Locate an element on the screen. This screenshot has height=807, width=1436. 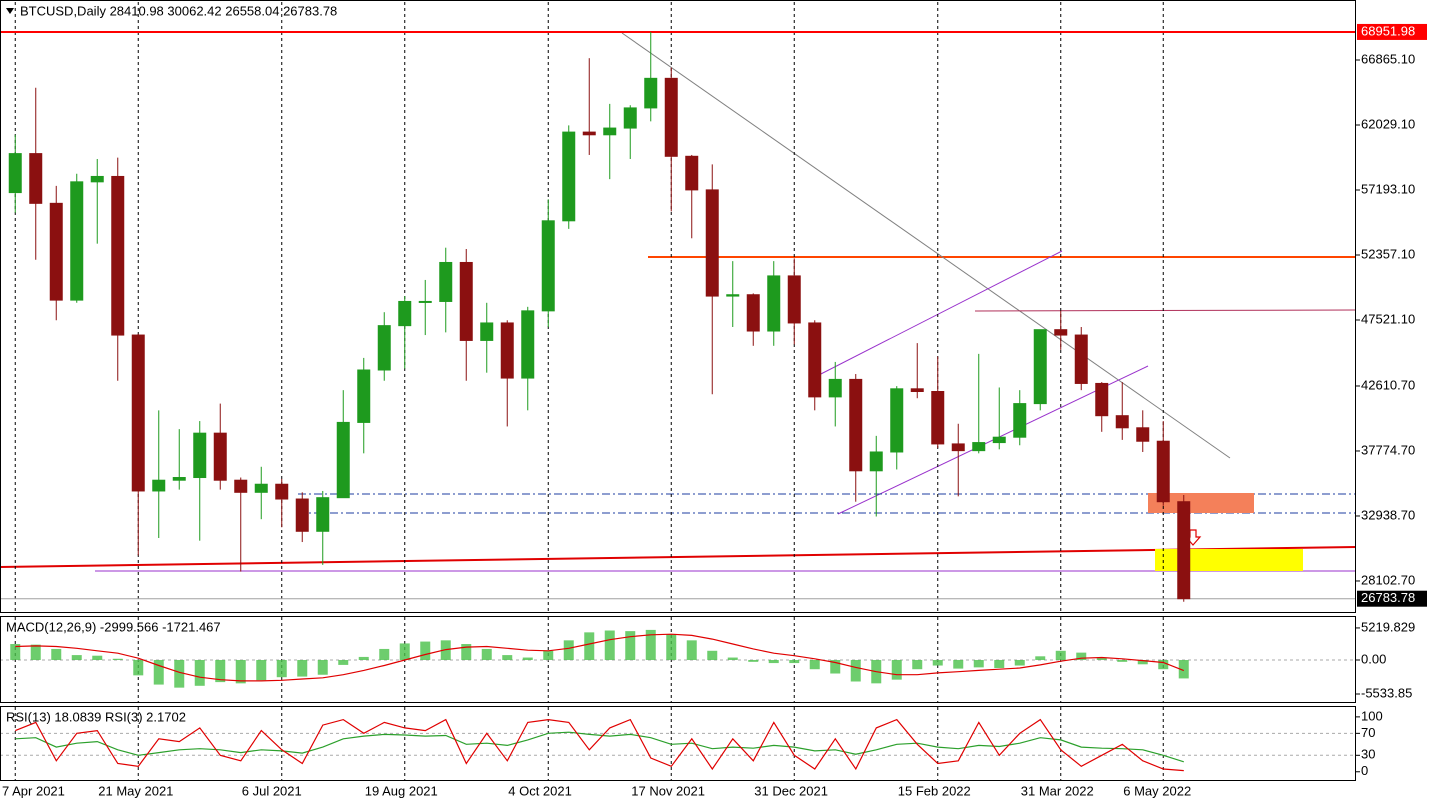
x-tick-label: 4 Oct 2021 is located at coordinates (540, 790).